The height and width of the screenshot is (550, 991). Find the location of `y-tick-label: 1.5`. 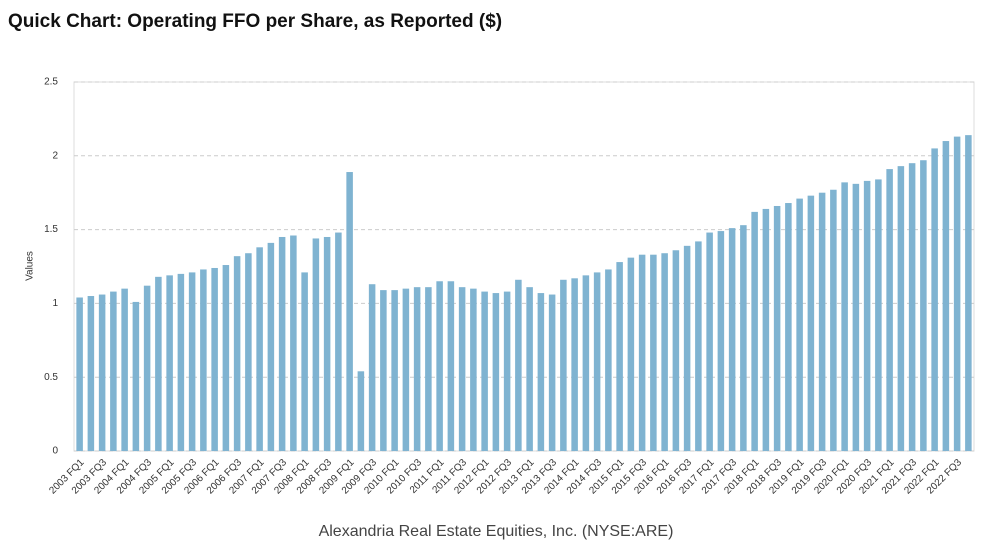

y-tick-label: 1.5 is located at coordinates (51, 229).